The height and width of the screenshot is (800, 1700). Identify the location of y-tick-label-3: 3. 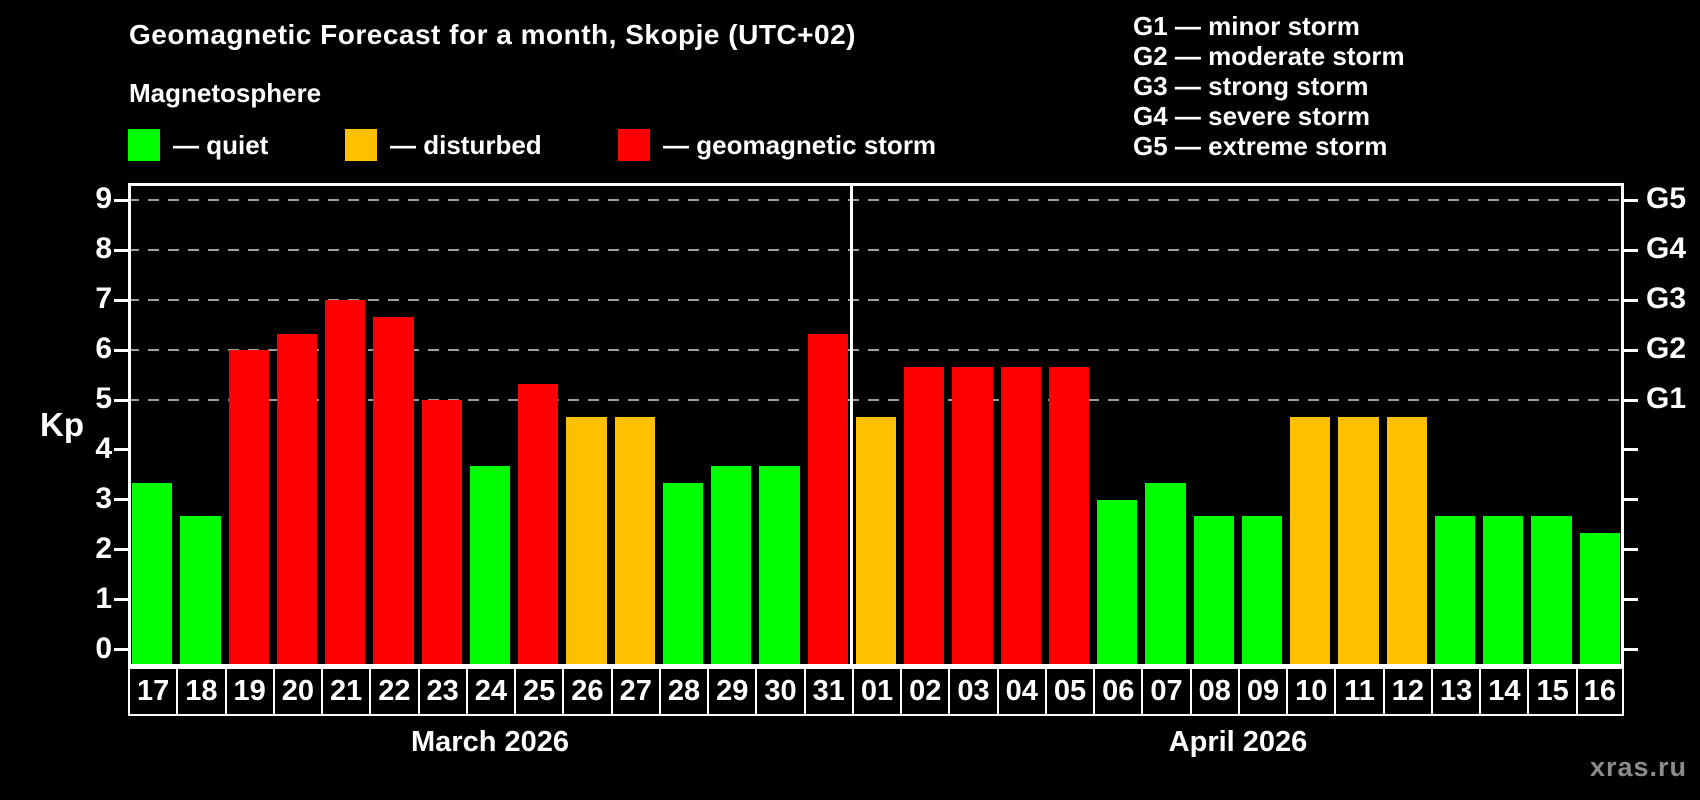
(103, 498).